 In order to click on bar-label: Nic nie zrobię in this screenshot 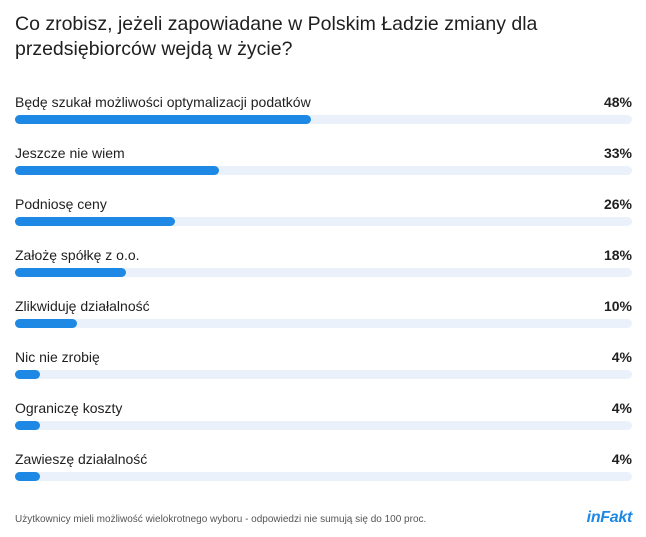, I will do `click(57, 357)`.